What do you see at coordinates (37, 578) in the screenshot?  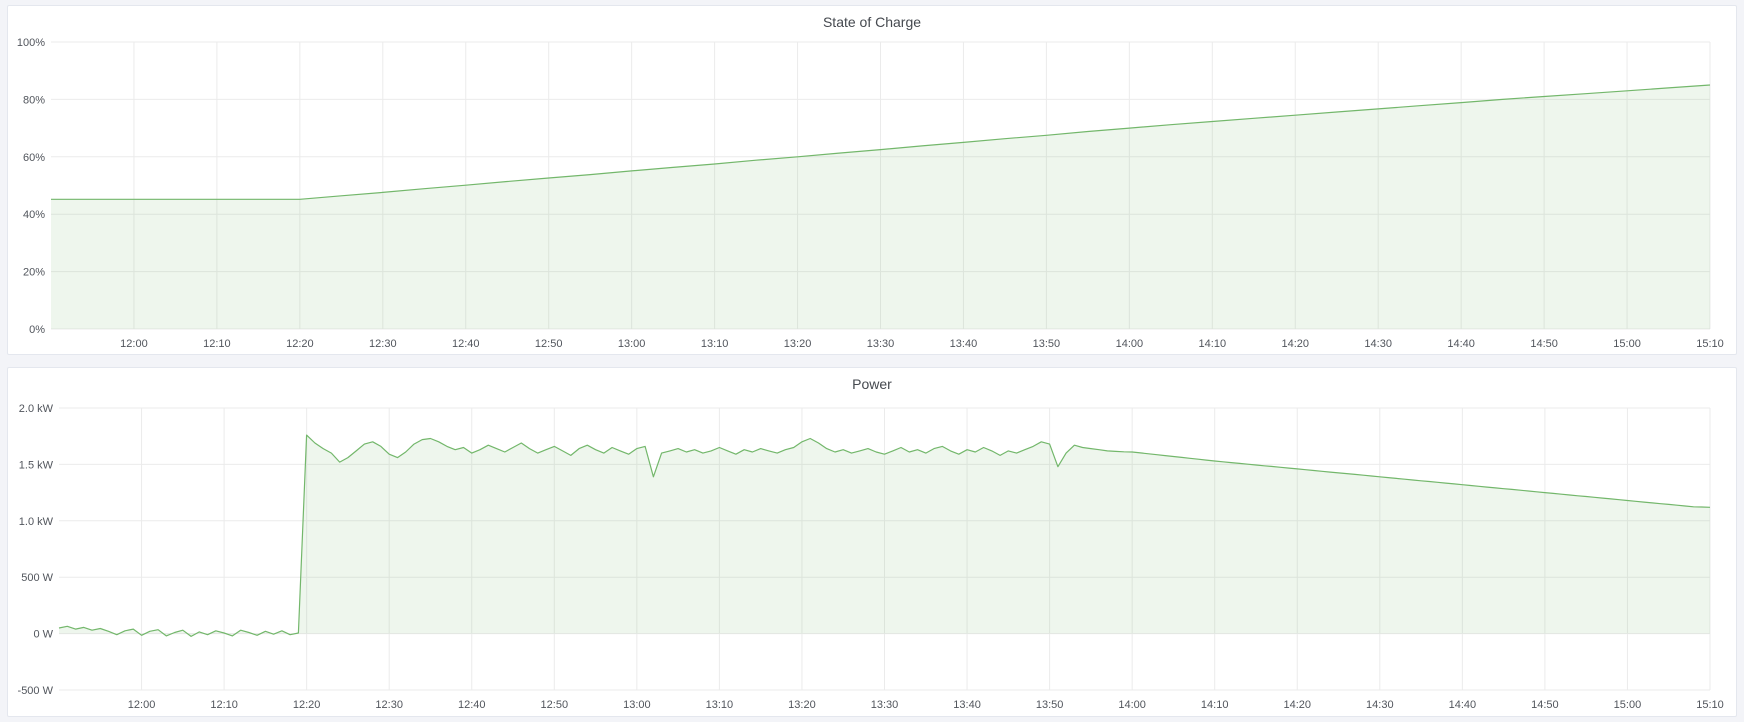 I see `y-axis-tick-label: 500 W` at bounding box center [37, 578].